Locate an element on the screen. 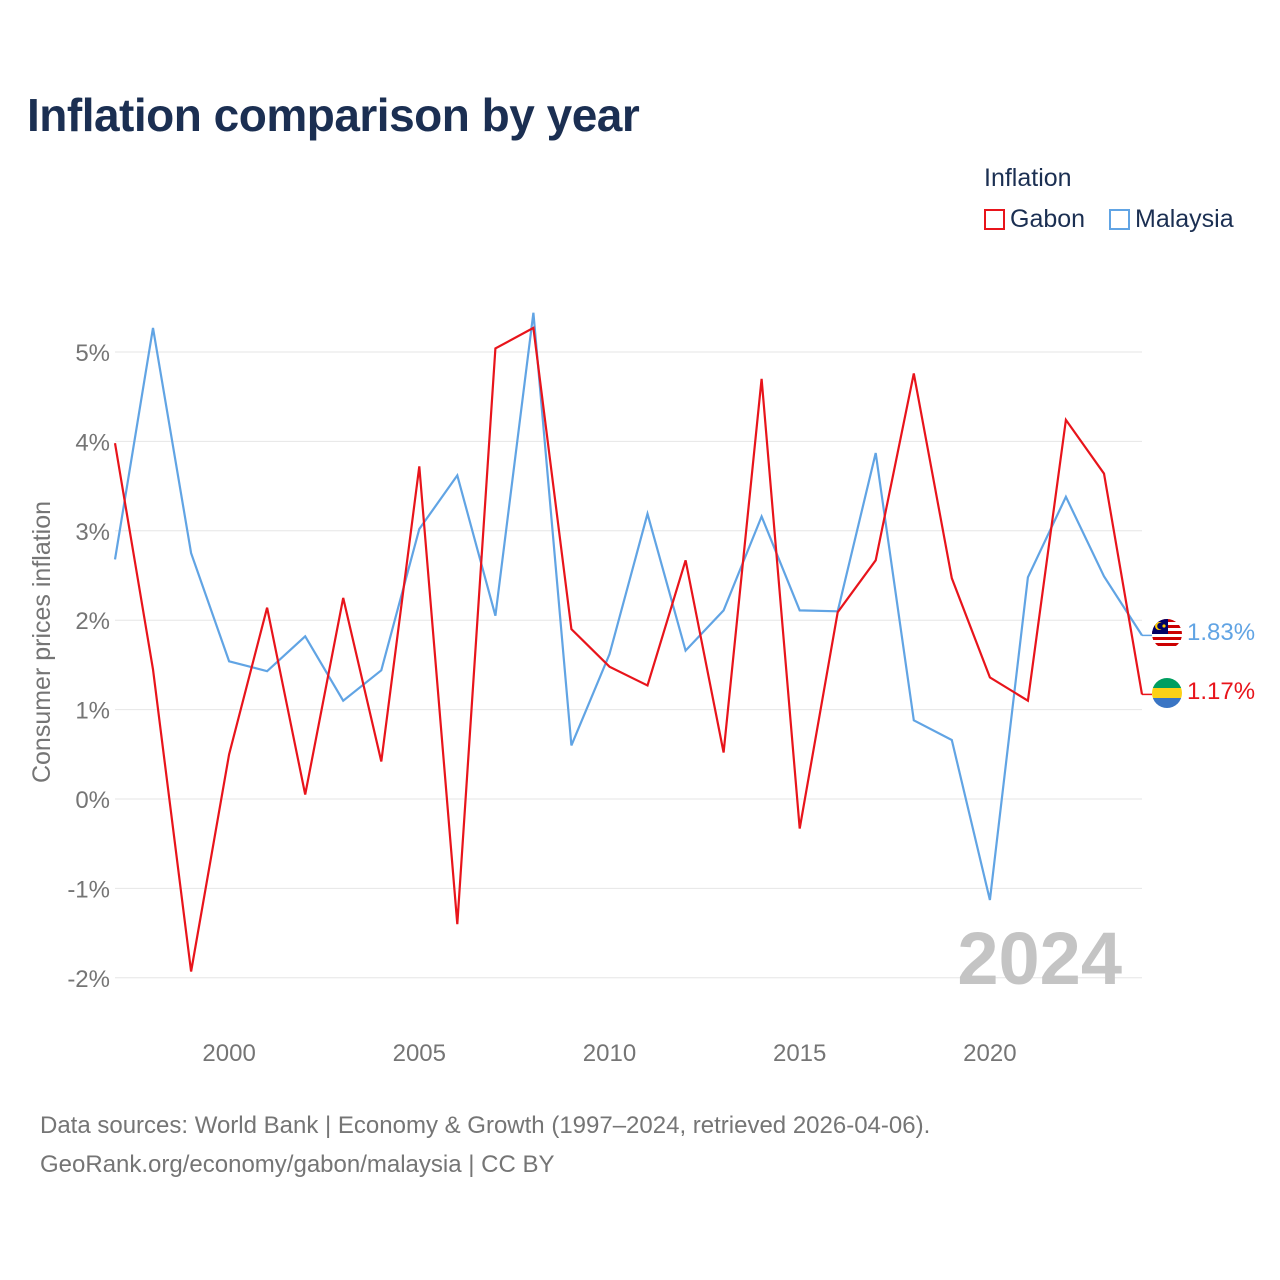 The height and width of the screenshot is (1280, 1280). chart-title: Inflation comparison by year is located at coordinates (333, 115).